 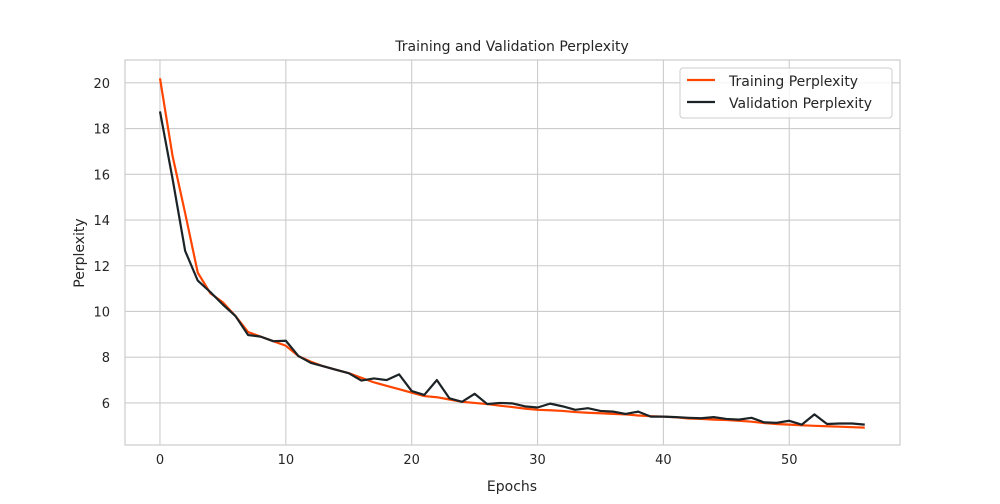 I want to click on legend-label-validation: Validation Perplexity, so click(x=800, y=104).